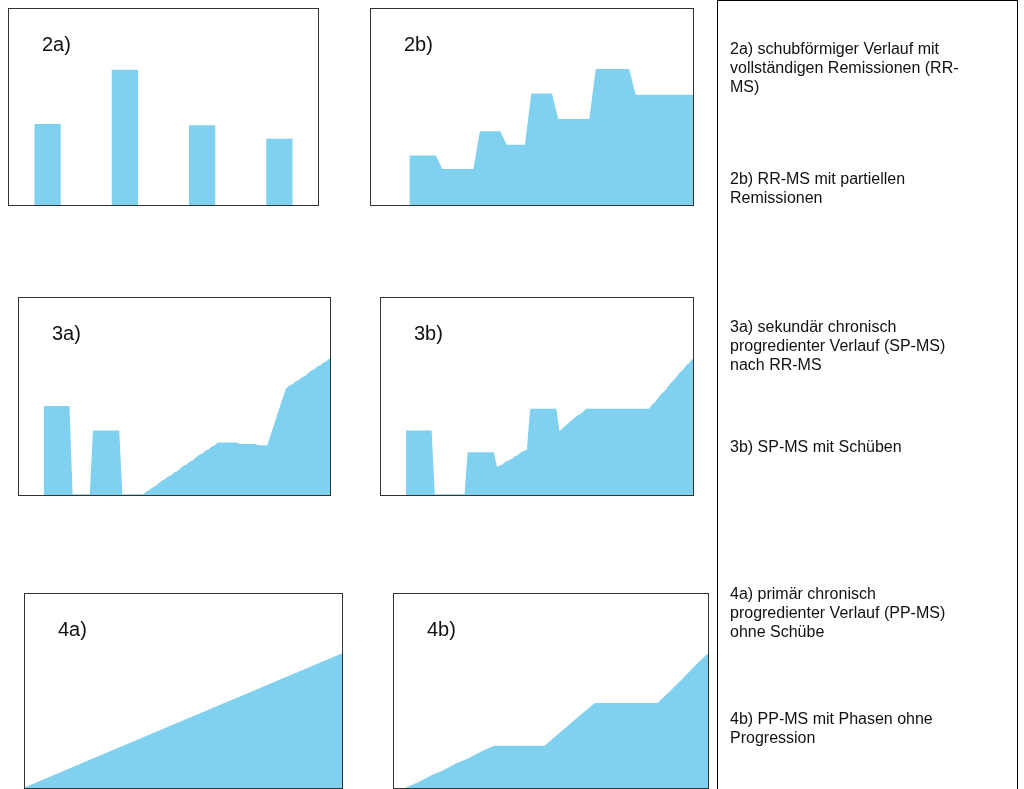 The width and height of the screenshot is (1024, 789). What do you see at coordinates (832, 728) in the screenshot?
I see `text: 4b) PP-MS mit Phasen ohne Progression` at bounding box center [832, 728].